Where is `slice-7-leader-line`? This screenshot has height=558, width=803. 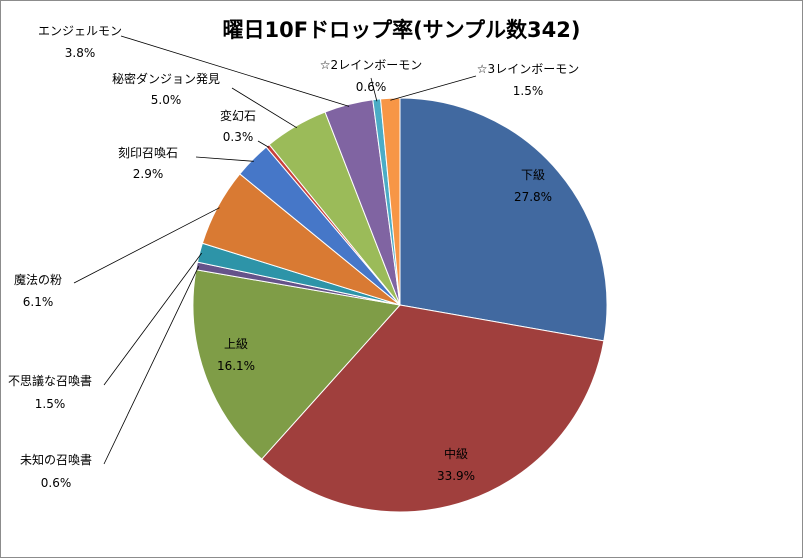 slice-7-leader-line is located at coordinates (224, 159).